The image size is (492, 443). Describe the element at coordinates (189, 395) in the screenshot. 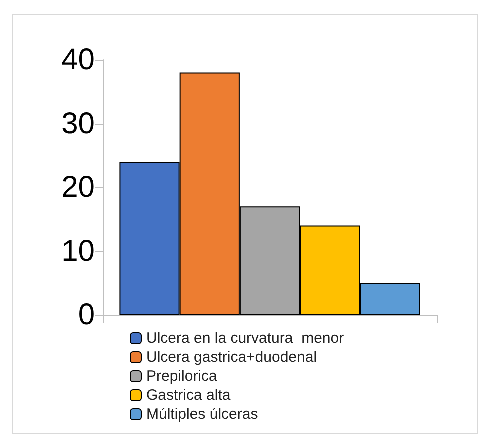

I see `legend-label: Gastrica alta` at that location.